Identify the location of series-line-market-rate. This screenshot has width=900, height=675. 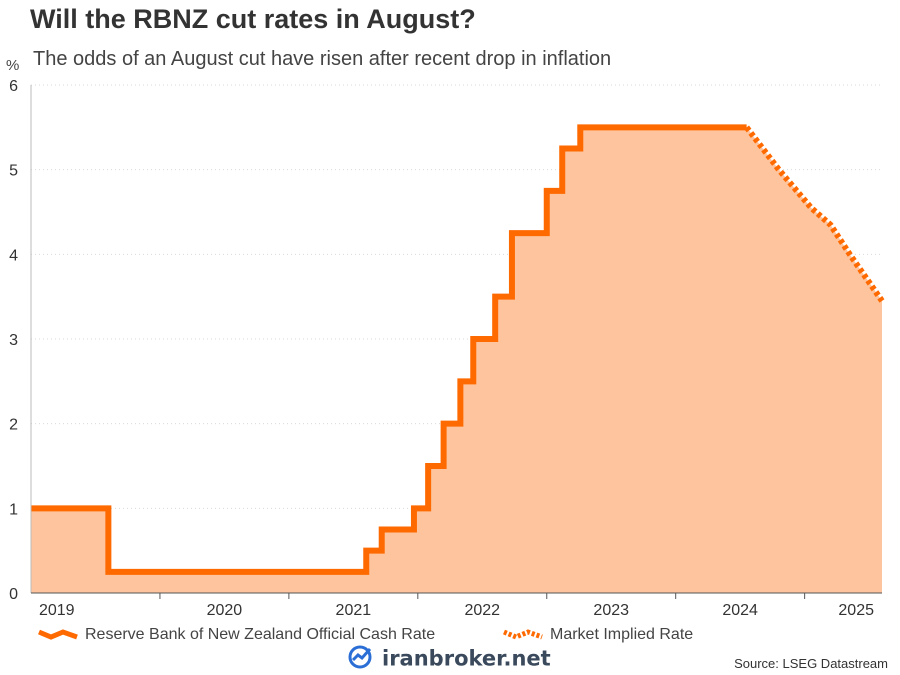
(814, 214).